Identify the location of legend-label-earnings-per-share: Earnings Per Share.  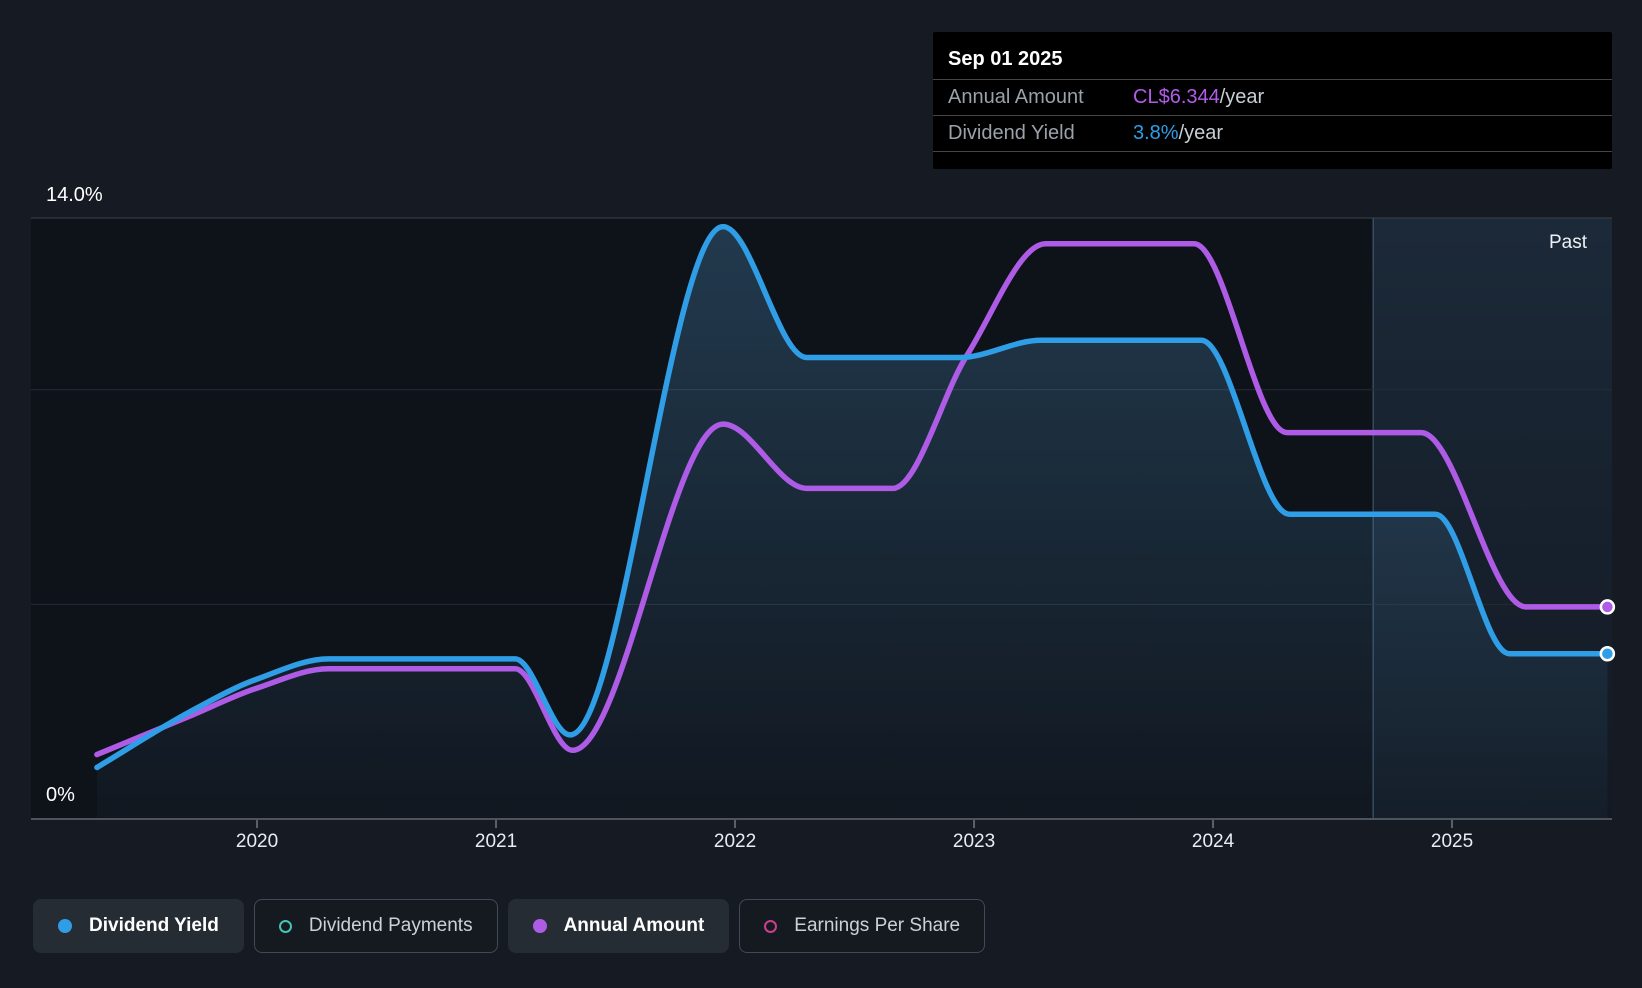
(877, 925).